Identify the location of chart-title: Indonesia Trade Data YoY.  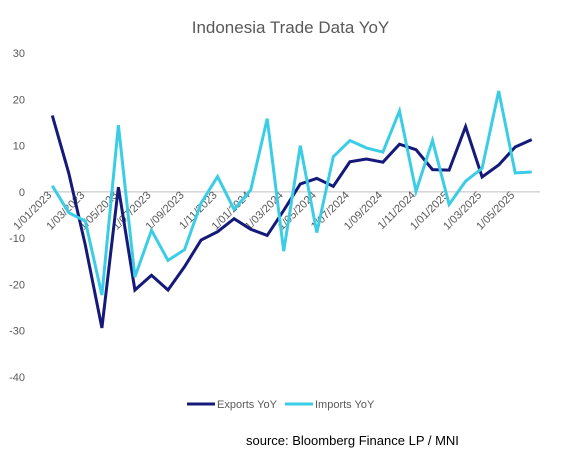
(290, 27).